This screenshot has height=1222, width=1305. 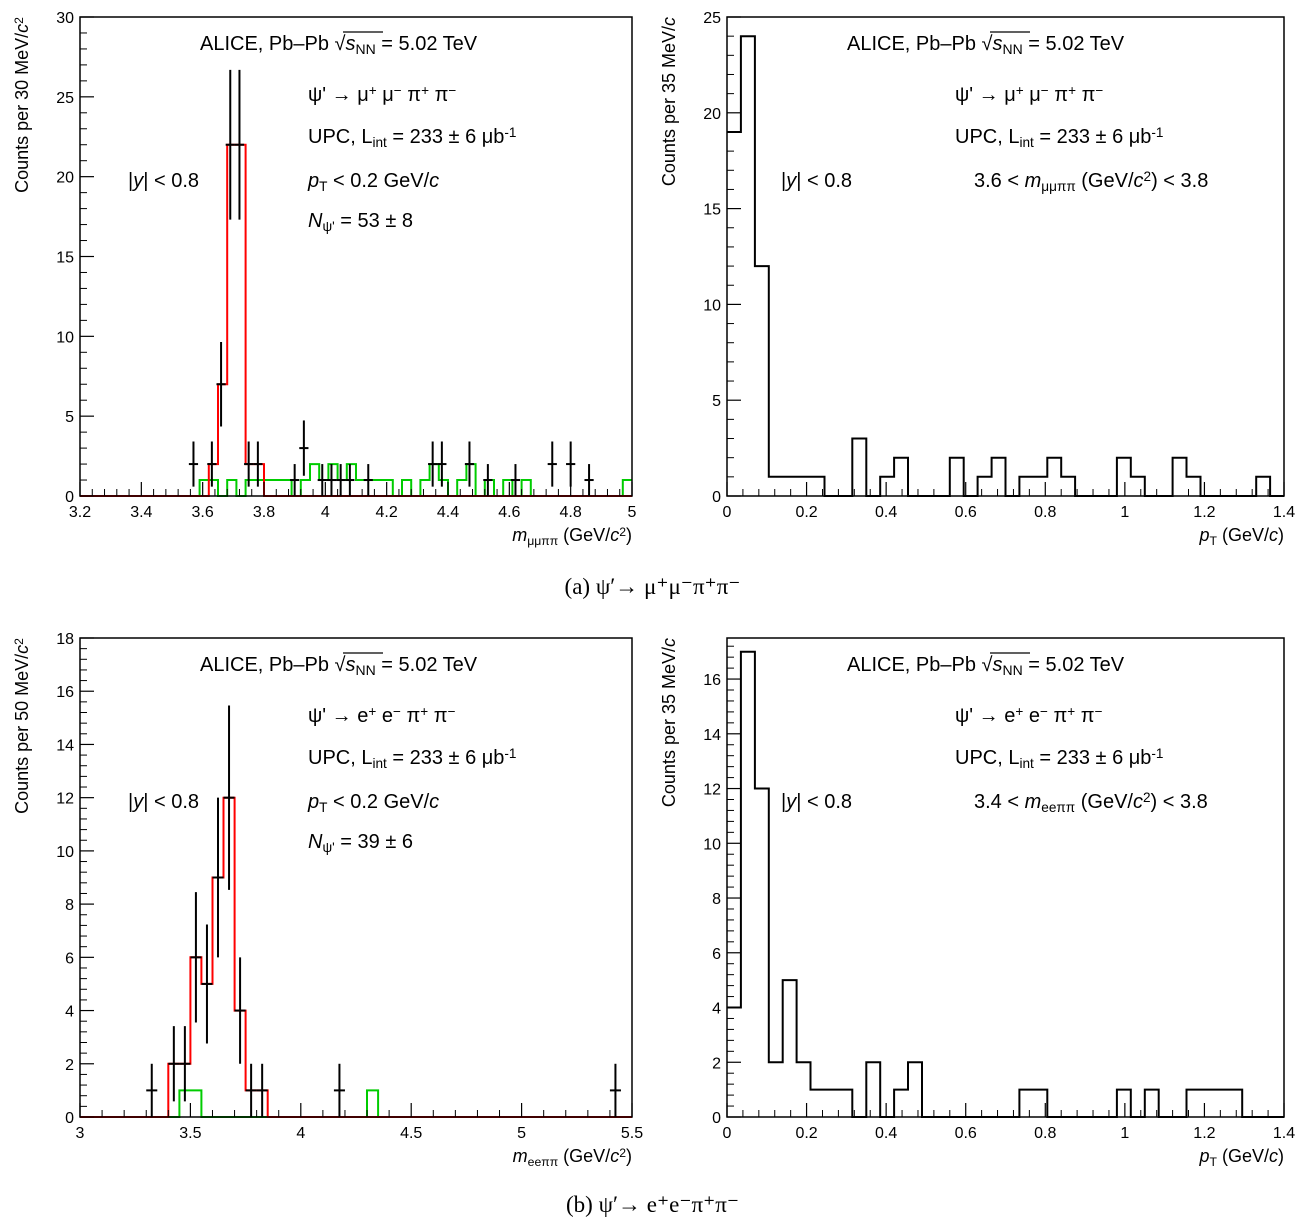 I want to click on caption-a: (a) ψ′→ μ⁺μ⁻π⁺π⁻, so click(x=652, y=586).